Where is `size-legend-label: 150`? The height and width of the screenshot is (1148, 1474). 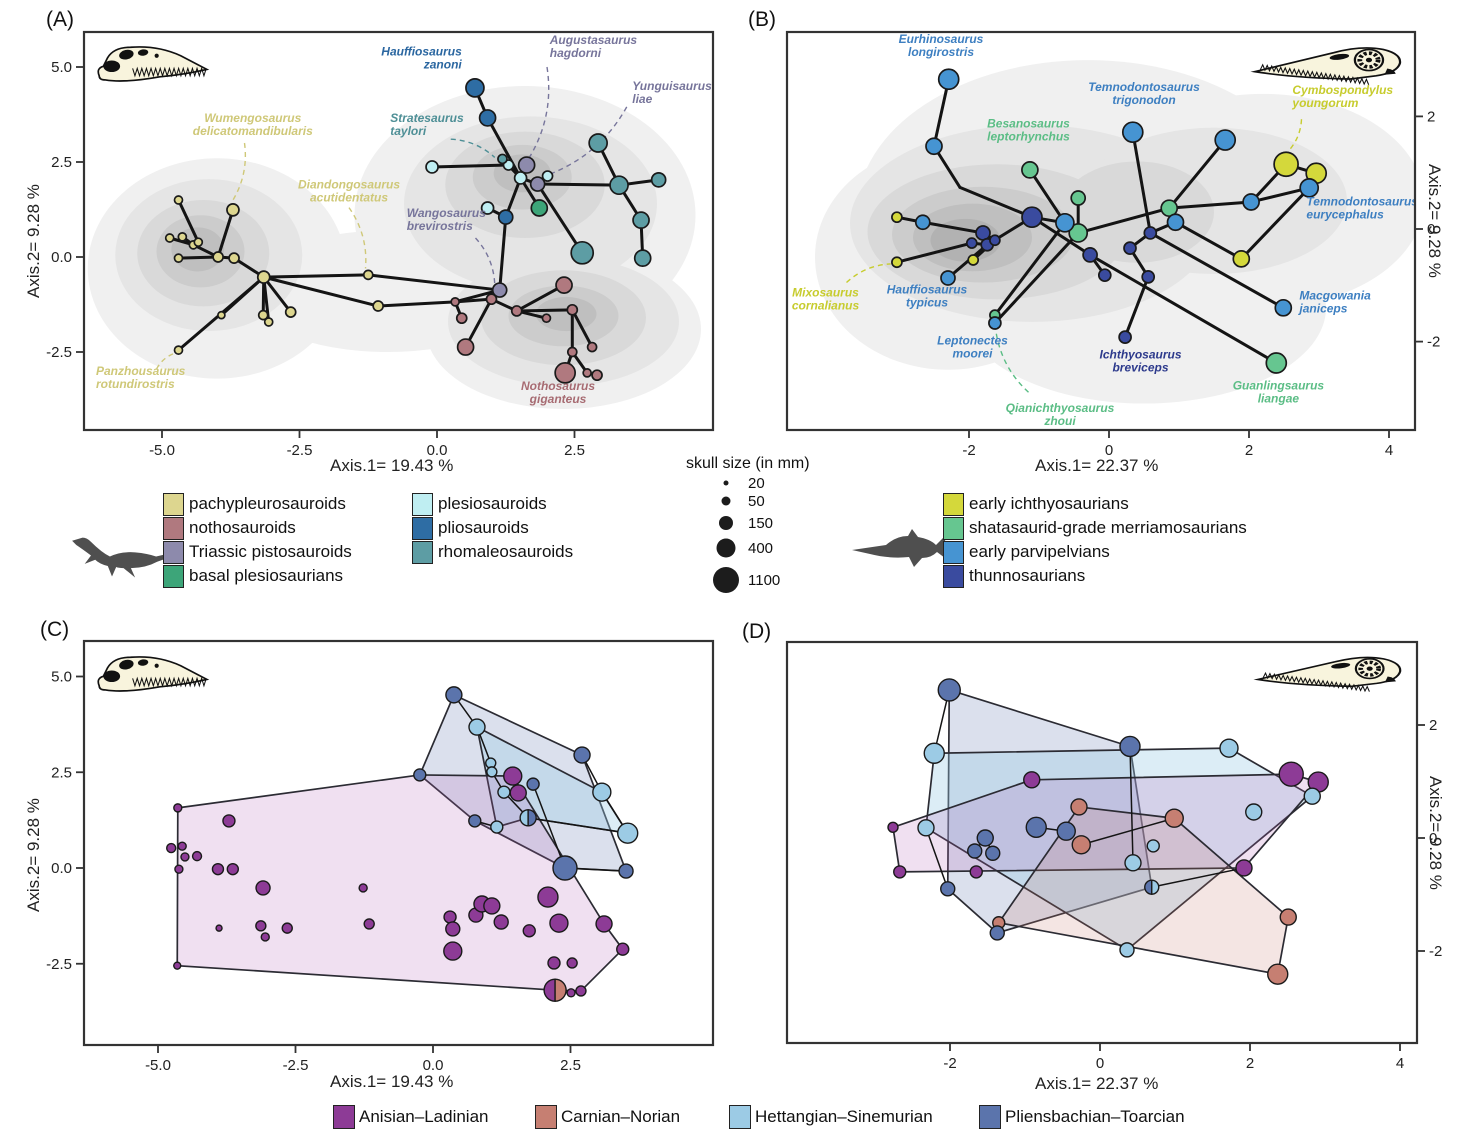 size-legend-label: 150 is located at coordinates (760, 523).